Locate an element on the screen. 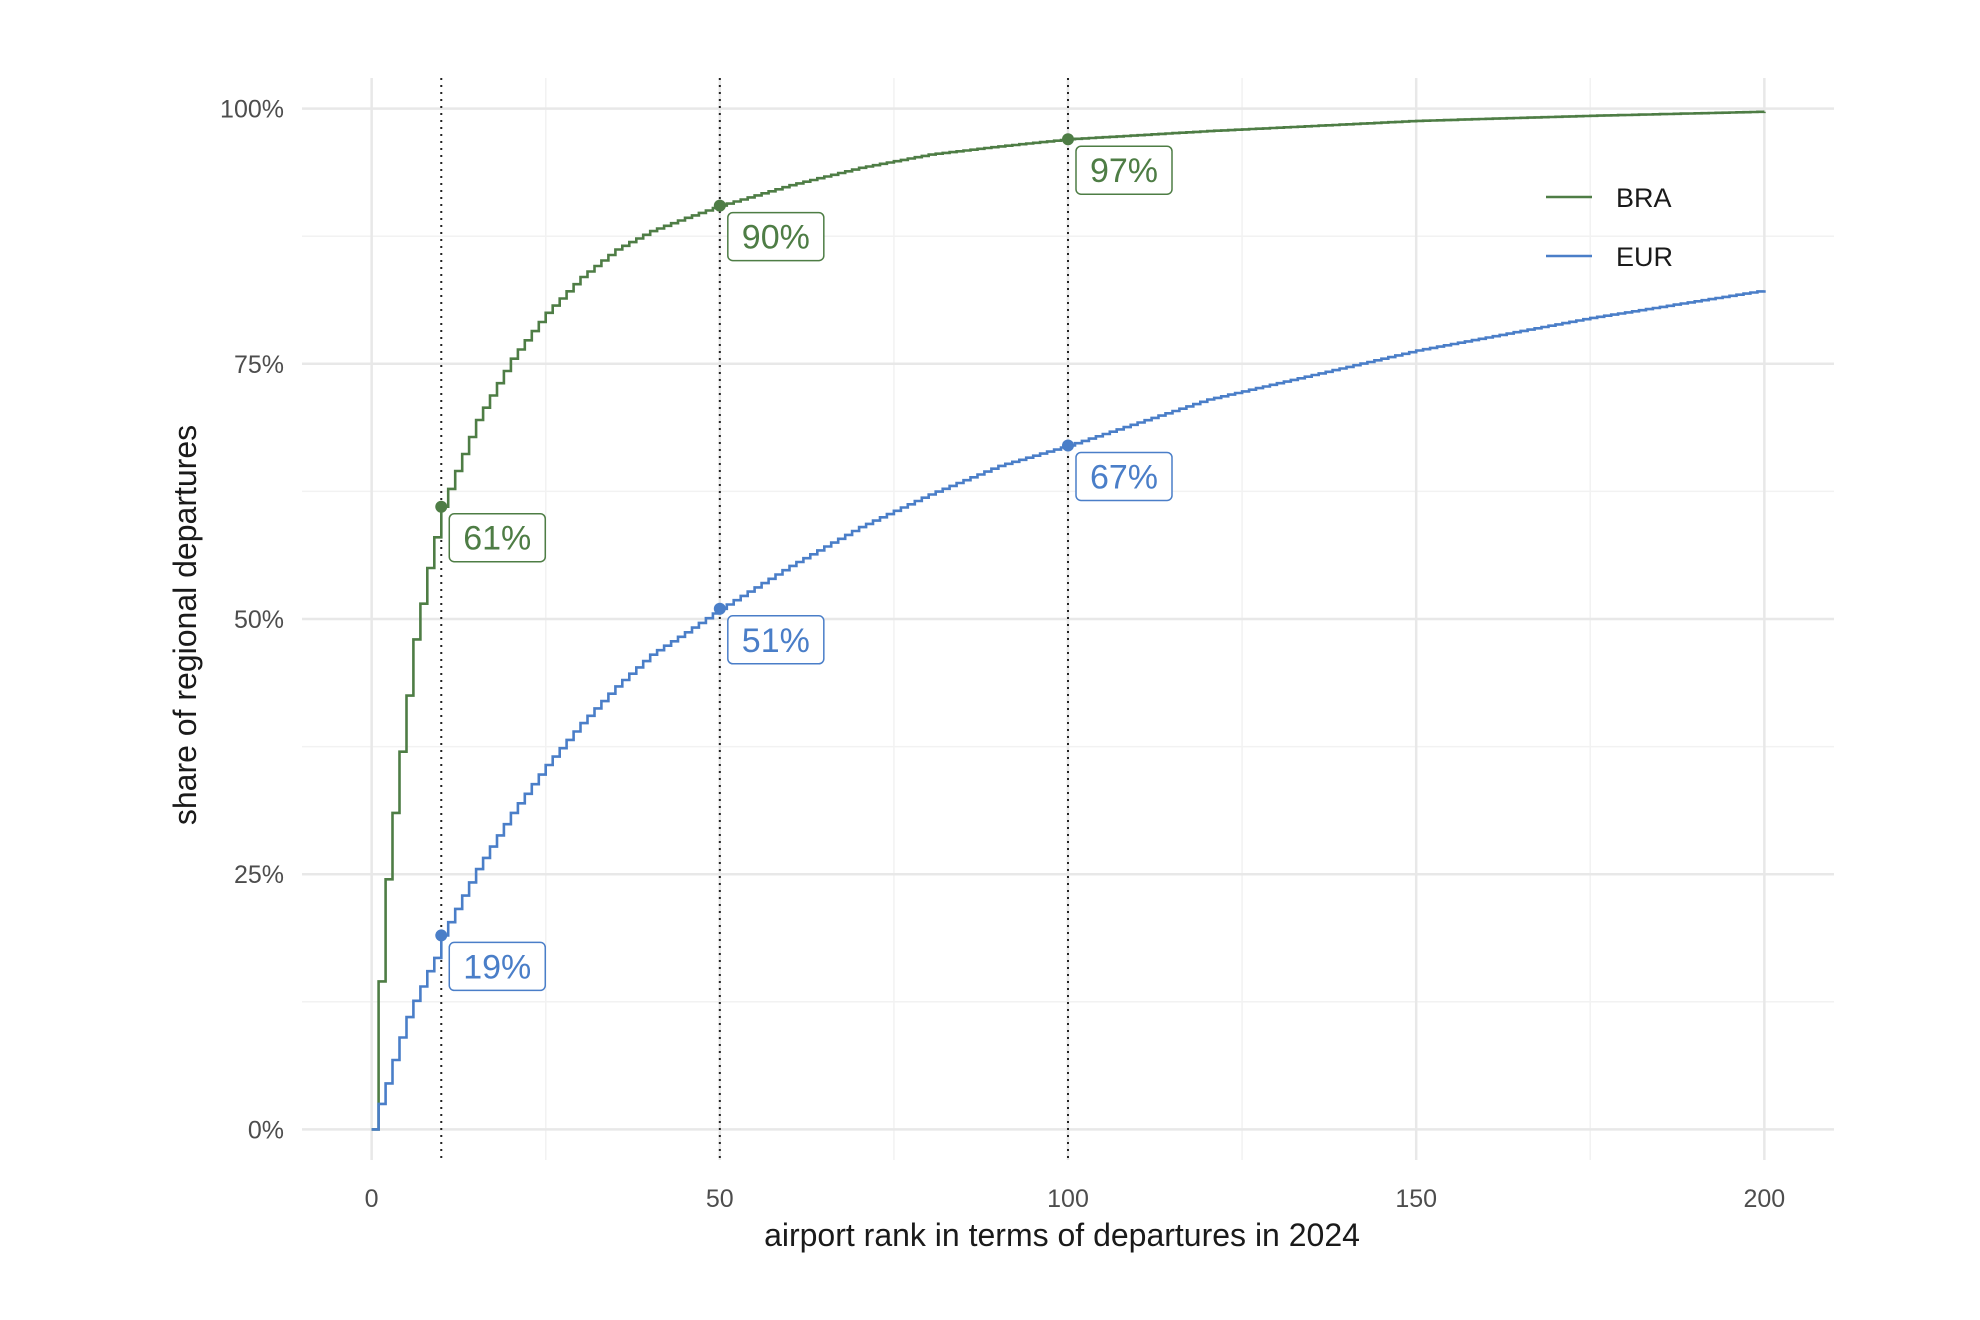 This screenshot has width=1980, height=1320. y-tick-label: 100% is located at coordinates (252, 110).